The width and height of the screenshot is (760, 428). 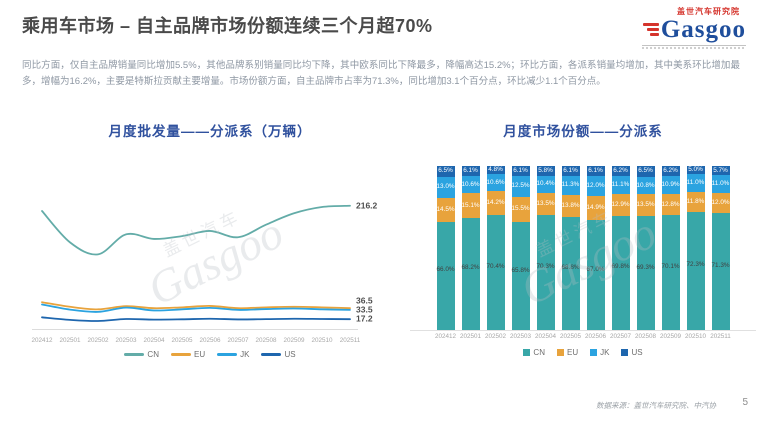 I want to click on bar-segment-eu: 13.8%, so click(x=570, y=206).